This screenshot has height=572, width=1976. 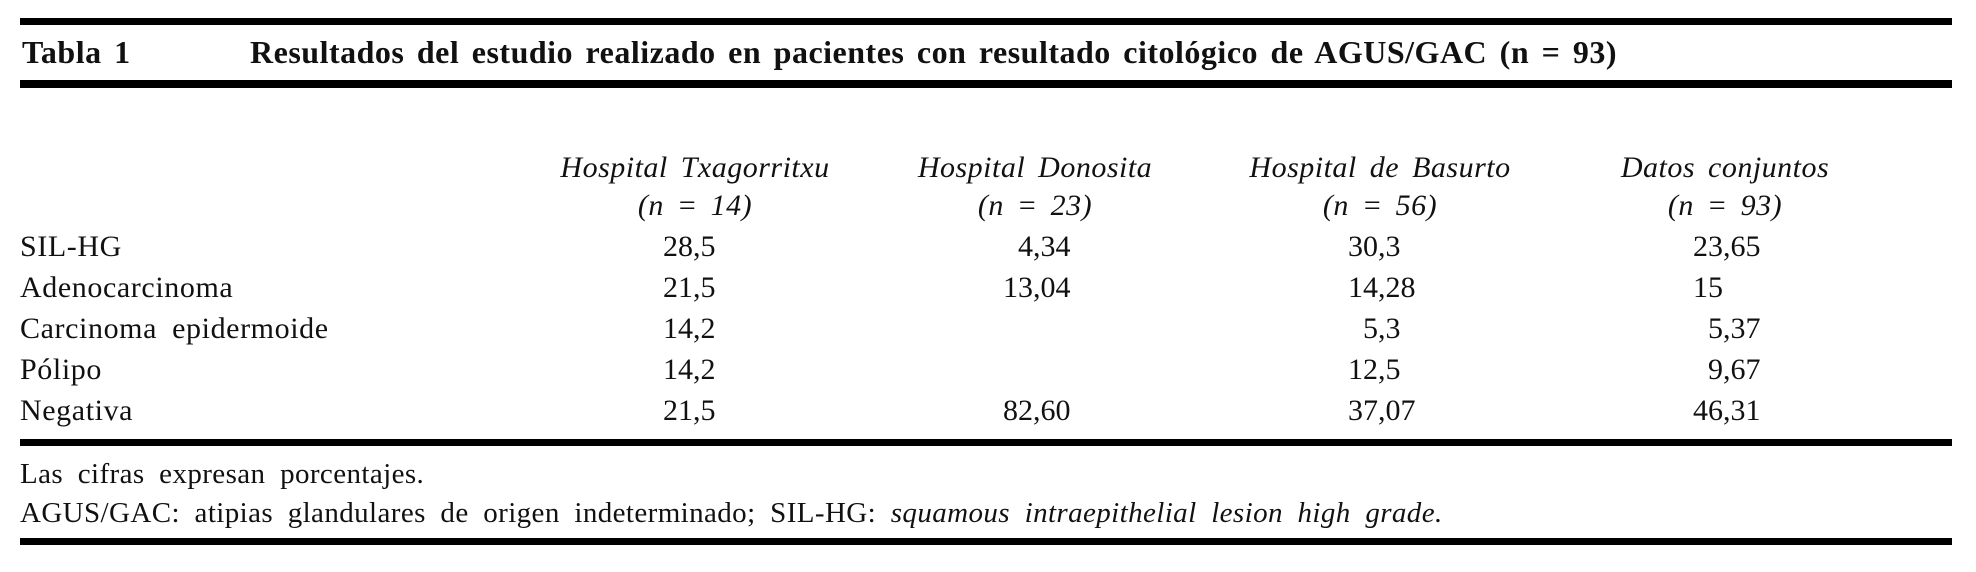 What do you see at coordinates (1035, 205) in the screenshot?
I see `column-n: (n = 23)` at bounding box center [1035, 205].